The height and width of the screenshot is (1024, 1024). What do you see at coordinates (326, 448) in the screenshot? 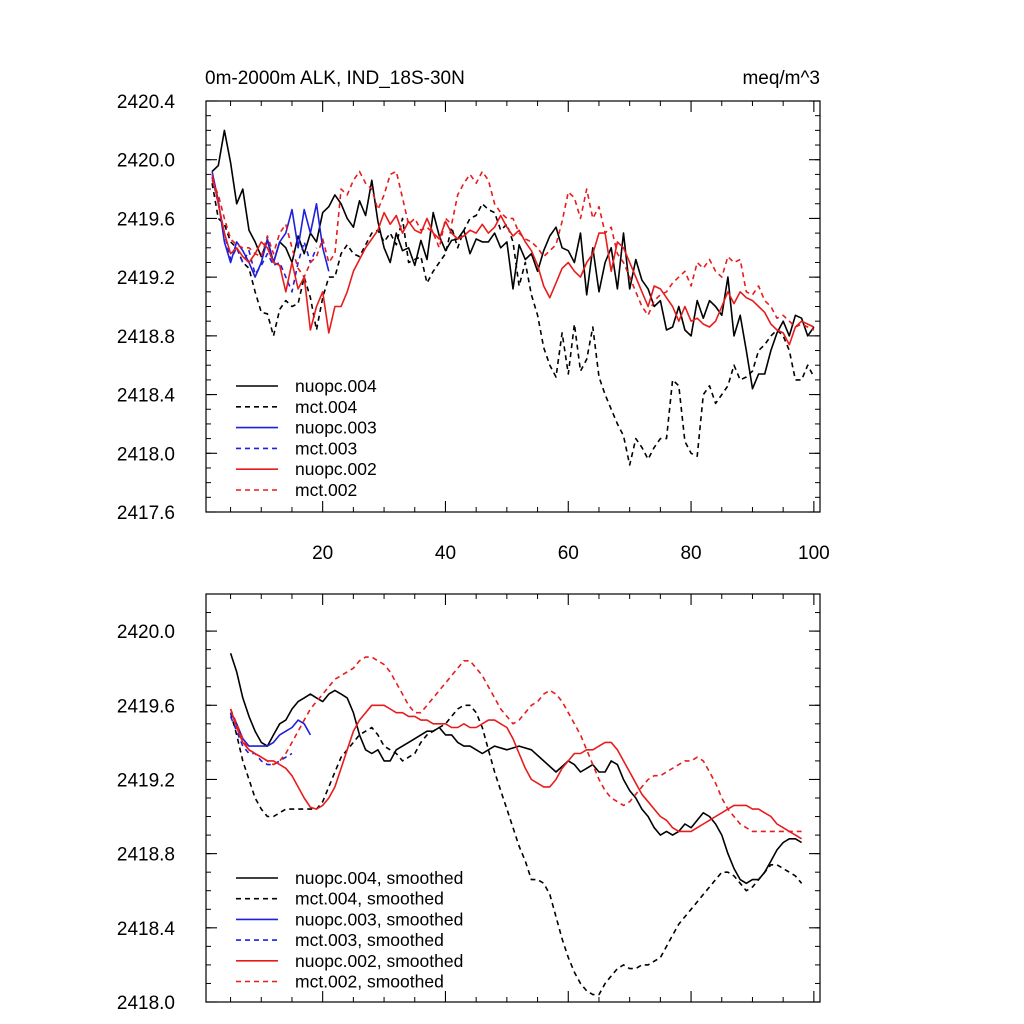
I see `top-legend-label-4: mct.003` at bounding box center [326, 448].